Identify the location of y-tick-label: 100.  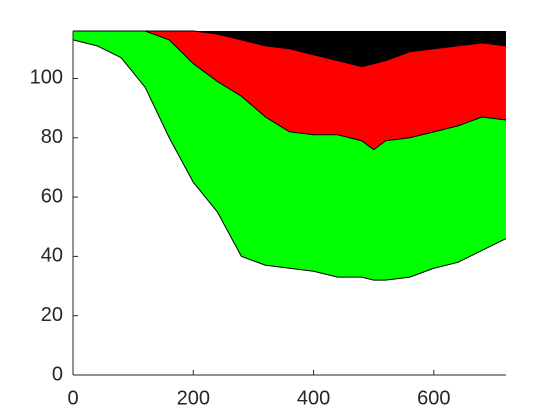
(46, 78).